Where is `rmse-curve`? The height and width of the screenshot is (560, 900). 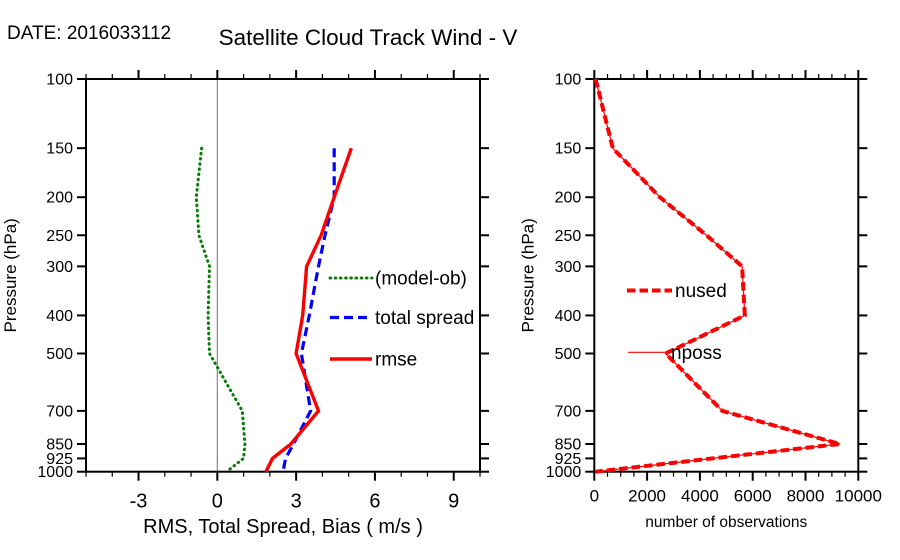
rmse-curve is located at coordinates (308, 310).